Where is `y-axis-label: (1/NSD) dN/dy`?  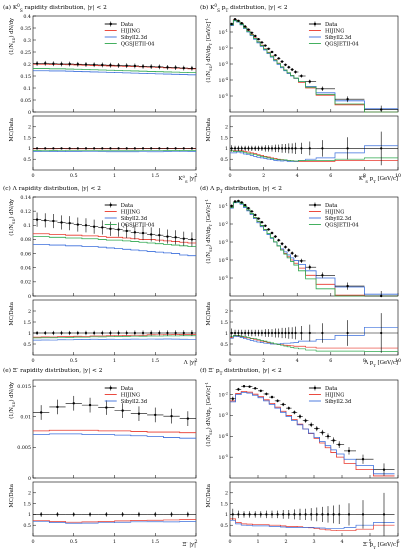 y-axis-label: (1/NSD) dN/dy is located at coordinates (12, 36).